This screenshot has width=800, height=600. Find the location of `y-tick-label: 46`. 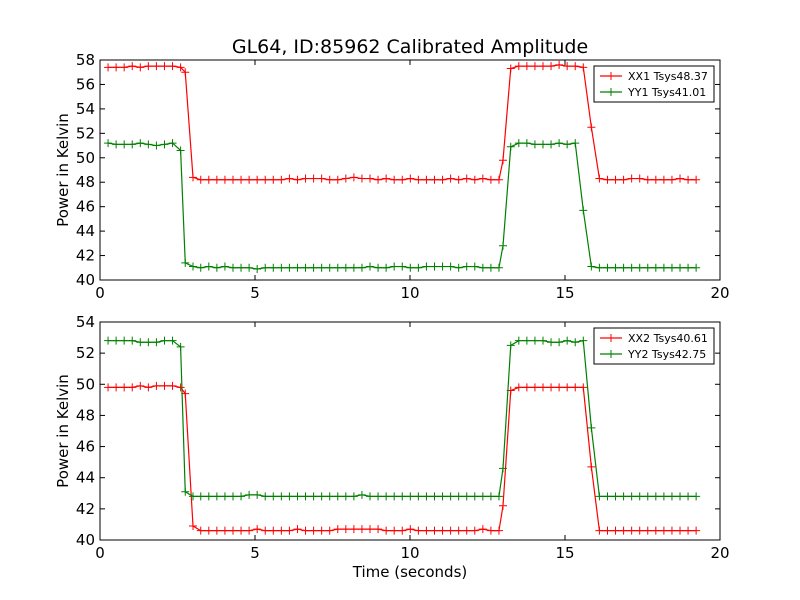

y-tick-label: 46 is located at coordinates (85, 447).